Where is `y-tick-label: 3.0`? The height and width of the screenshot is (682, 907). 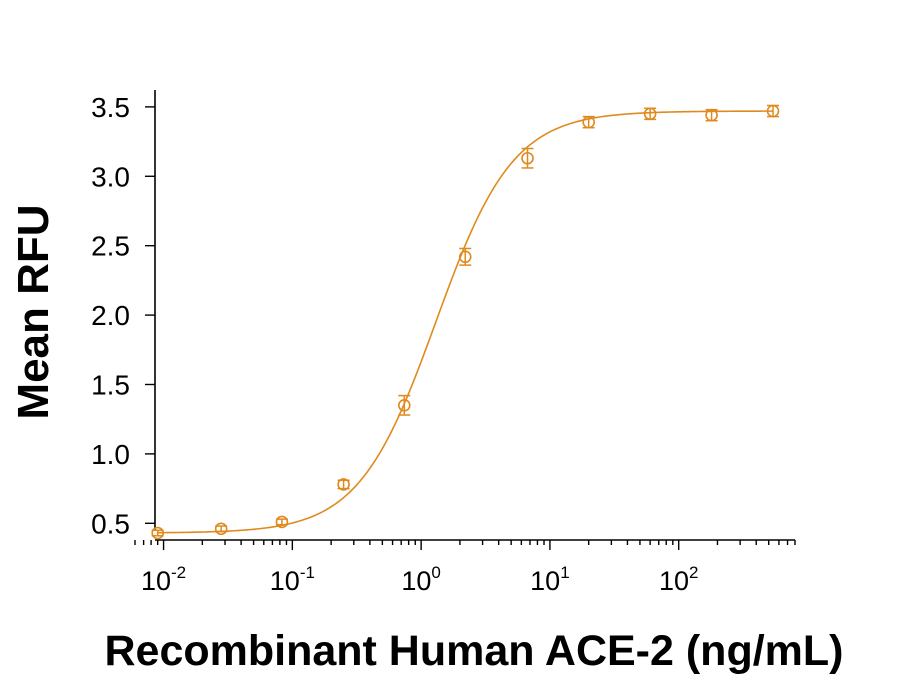
y-tick-label: 3.0 is located at coordinates (110, 176).